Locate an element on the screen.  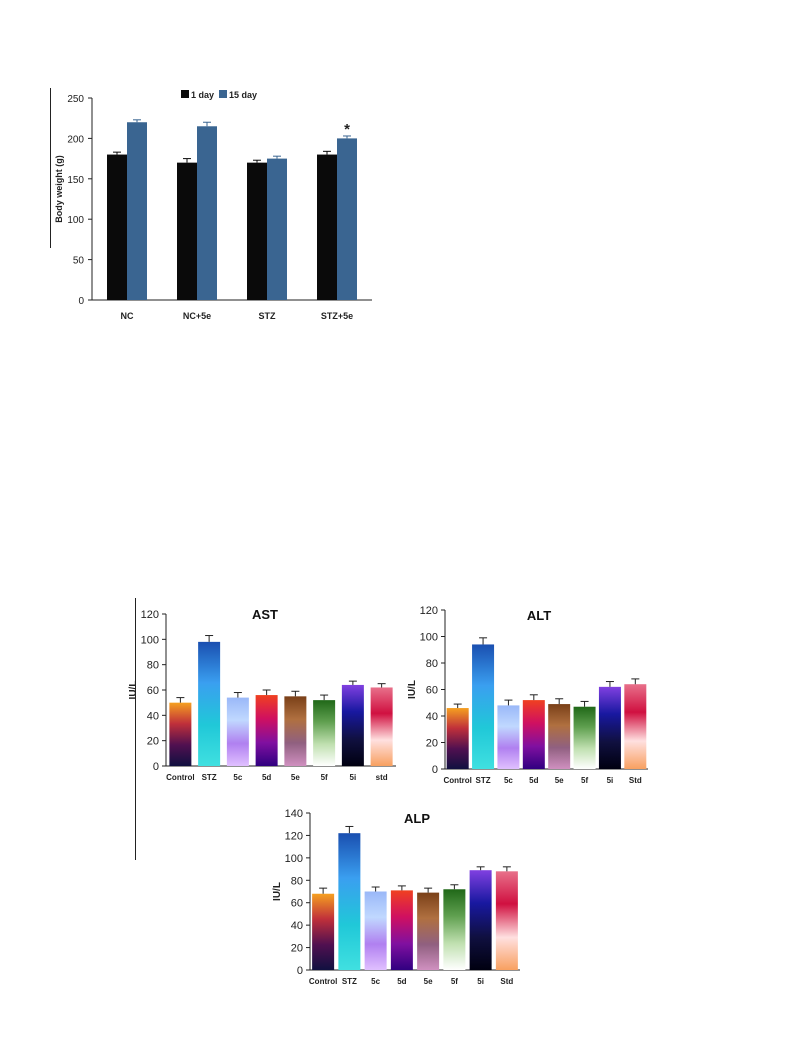
y-tick-label: 150 is located at coordinates (75, 180).